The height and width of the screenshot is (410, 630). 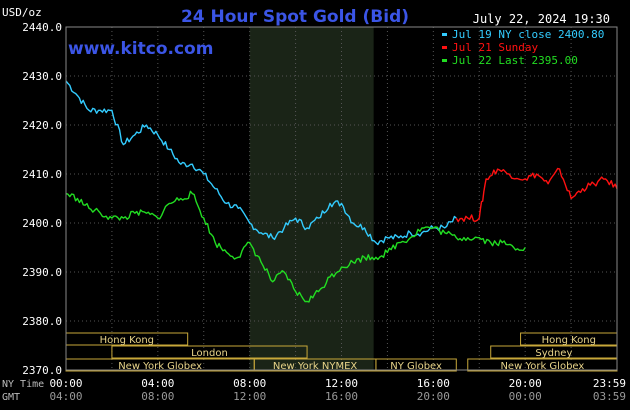 What do you see at coordinates (23, 384) in the screenshot?
I see `ny-time-label: NY Time` at bounding box center [23, 384].